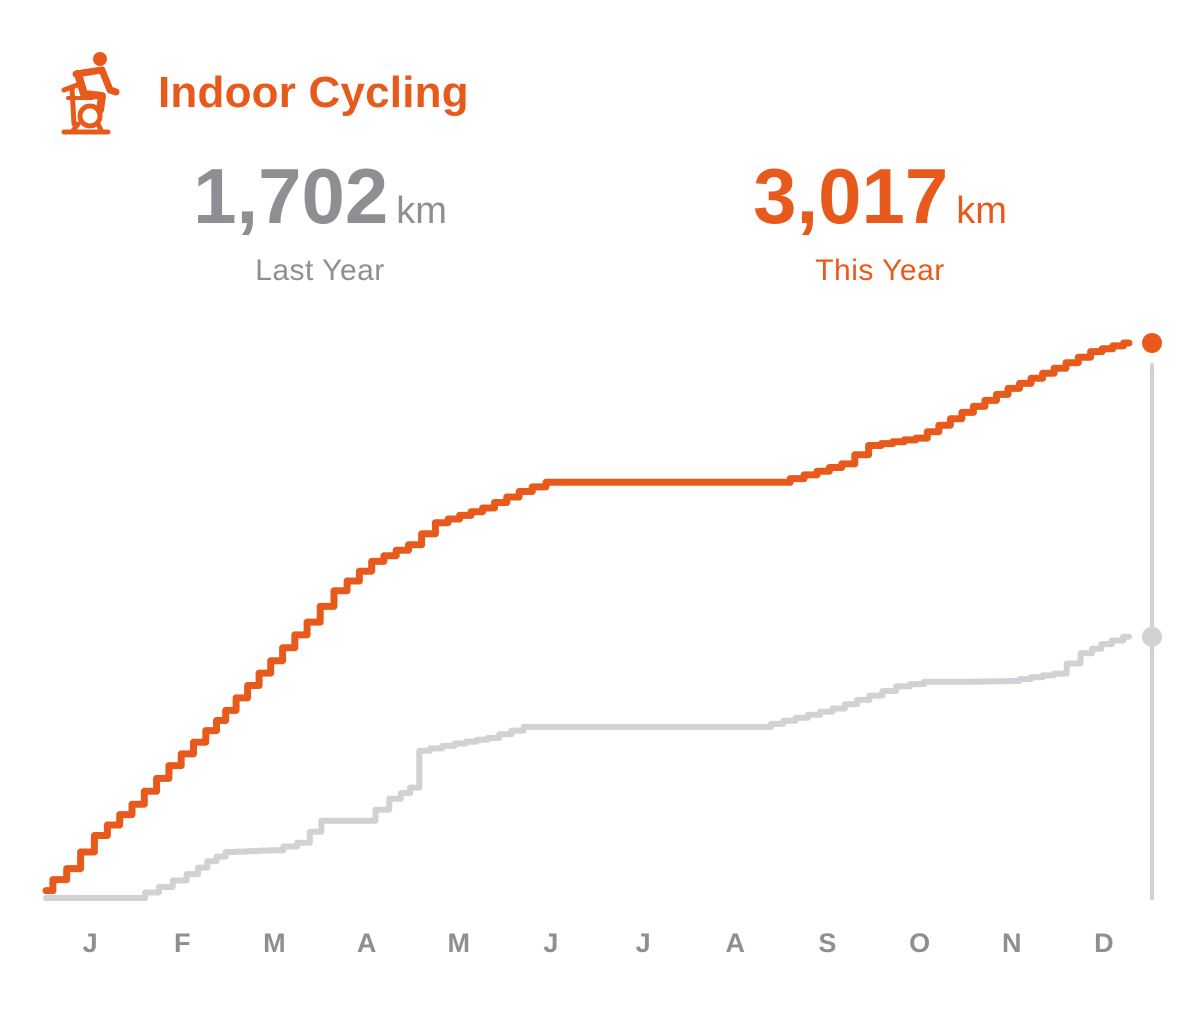 The height and width of the screenshot is (1012, 1200). Describe the element at coordinates (1152, 343) in the screenshot. I see `series-endpoint-this-year` at that location.